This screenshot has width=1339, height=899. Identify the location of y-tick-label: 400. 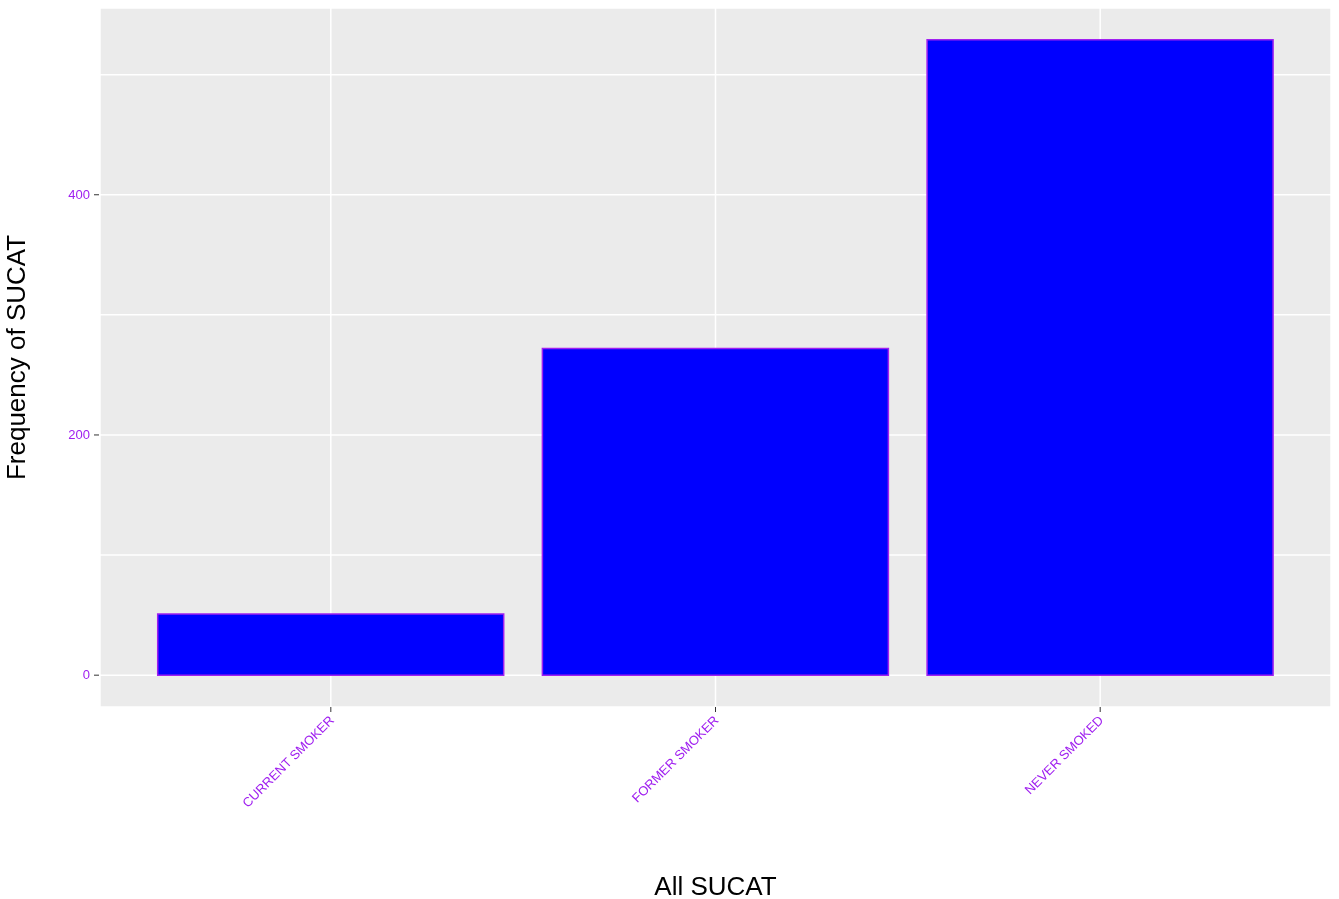
(79, 194).